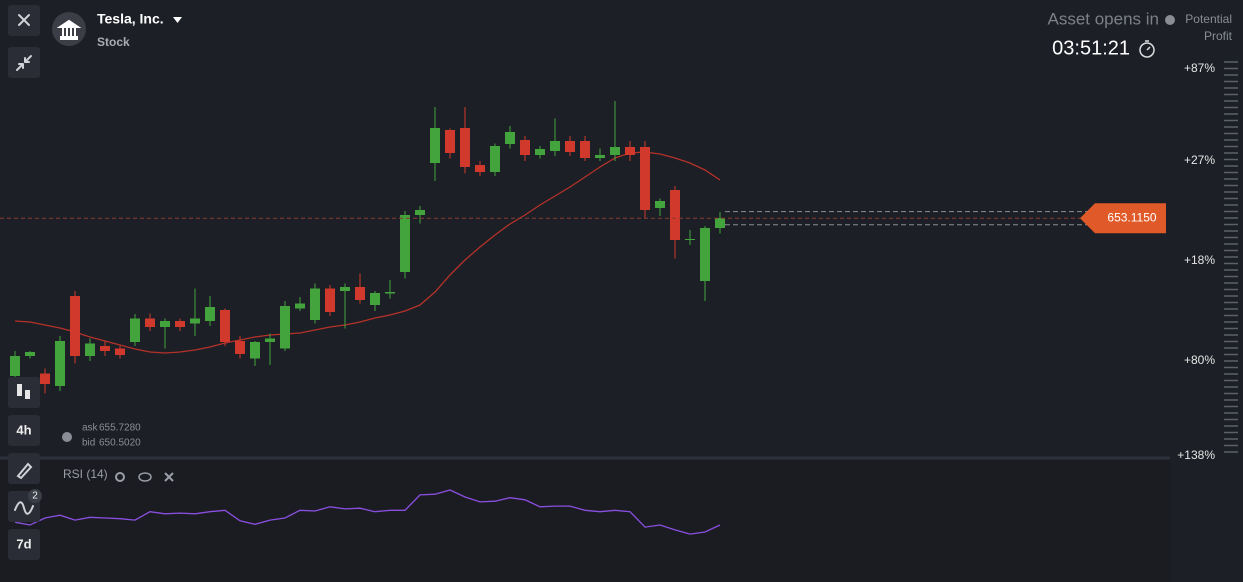 The height and width of the screenshot is (582, 1243). What do you see at coordinates (120, 443) in the screenshot?
I see `quote-value: 650.5020` at bounding box center [120, 443].